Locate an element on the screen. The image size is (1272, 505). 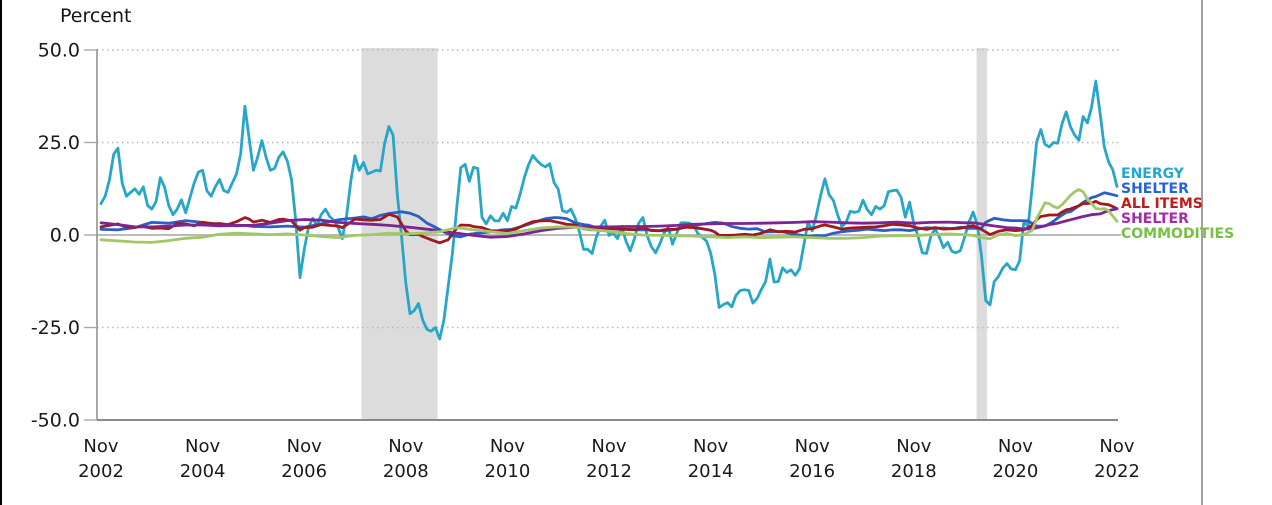
series-line-commodities is located at coordinates (609, 216).